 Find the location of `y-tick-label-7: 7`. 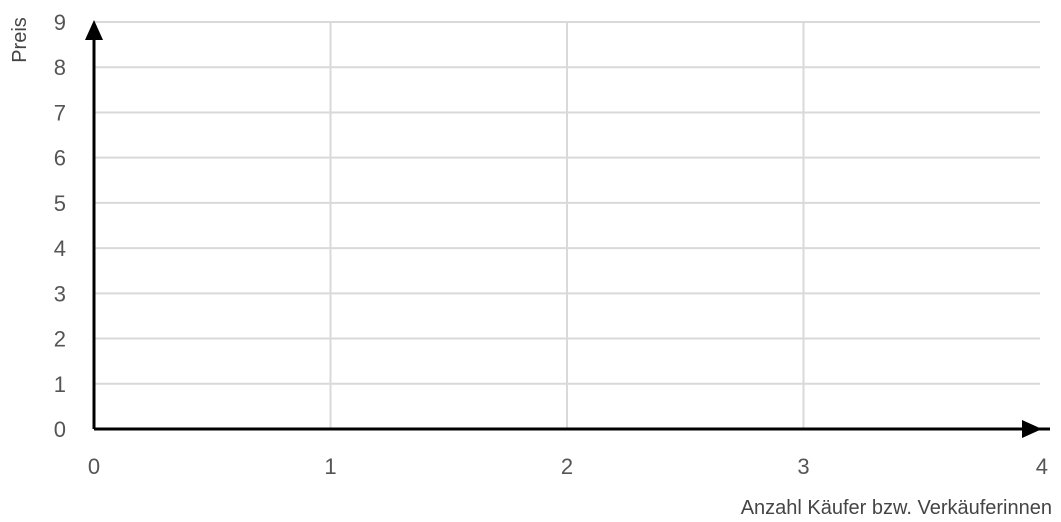

y-tick-label-7: 7 is located at coordinates (60, 112).